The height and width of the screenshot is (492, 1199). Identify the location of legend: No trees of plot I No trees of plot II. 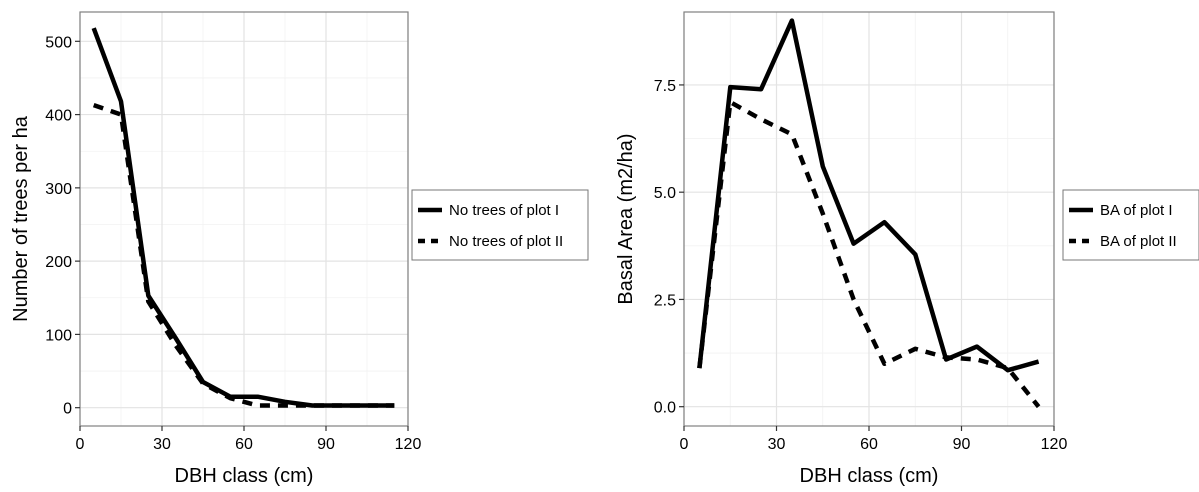
(500, 225).